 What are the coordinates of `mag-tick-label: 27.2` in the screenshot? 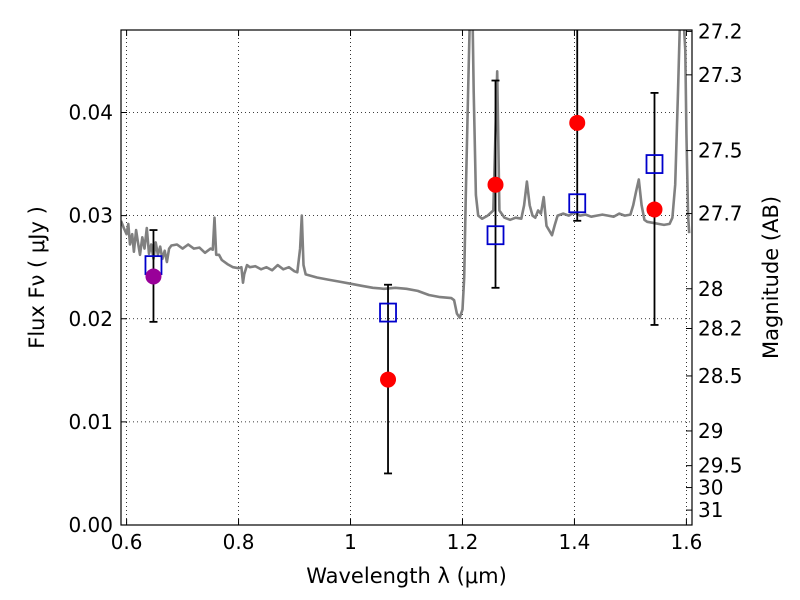 It's located at (720, 31).